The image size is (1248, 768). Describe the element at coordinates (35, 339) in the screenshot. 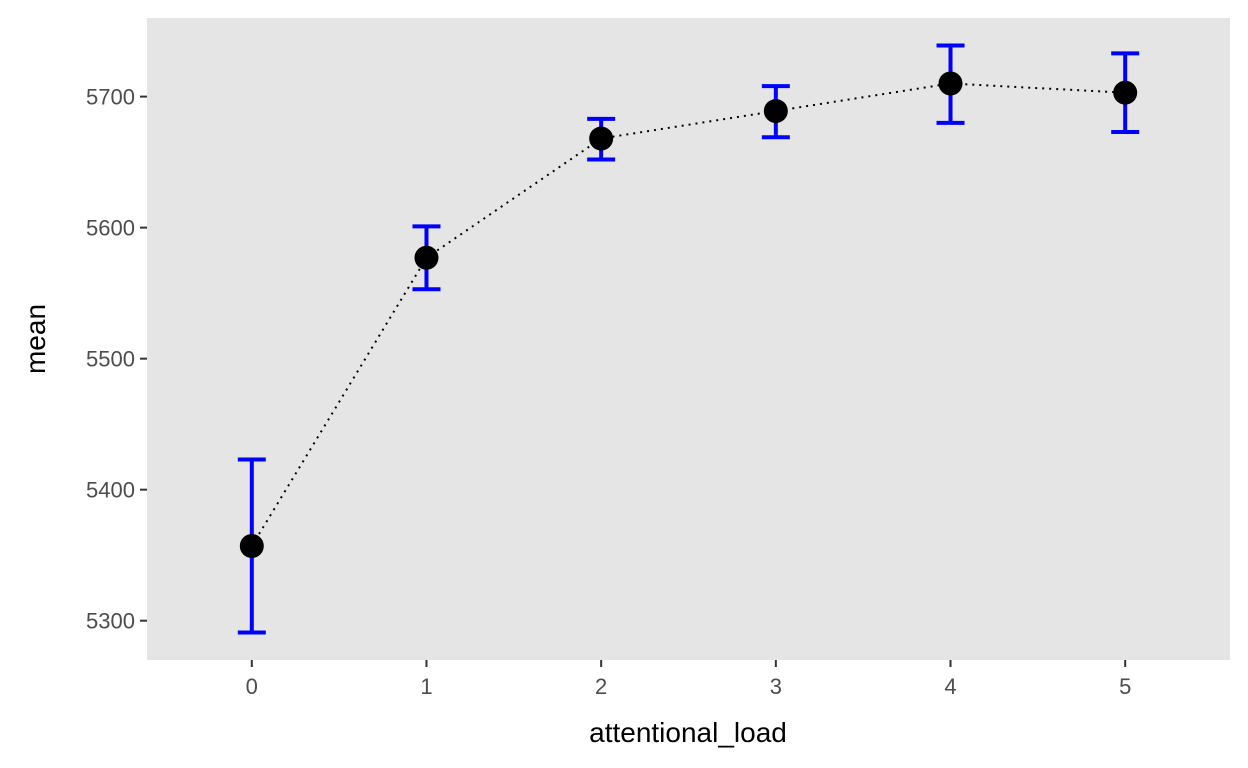

I see `y-axis-title: mean` at that location.